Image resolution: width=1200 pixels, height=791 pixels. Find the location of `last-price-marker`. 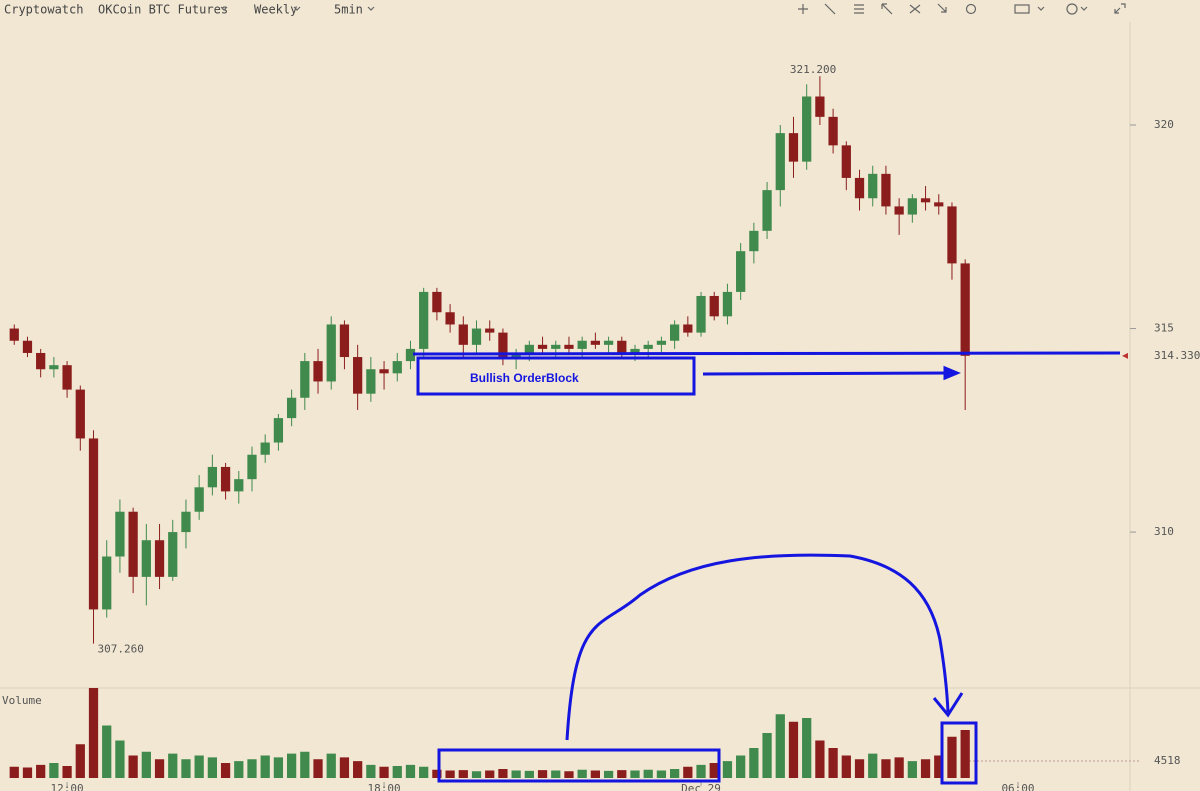

last-price-marker is located at coordinates (1125, 355).